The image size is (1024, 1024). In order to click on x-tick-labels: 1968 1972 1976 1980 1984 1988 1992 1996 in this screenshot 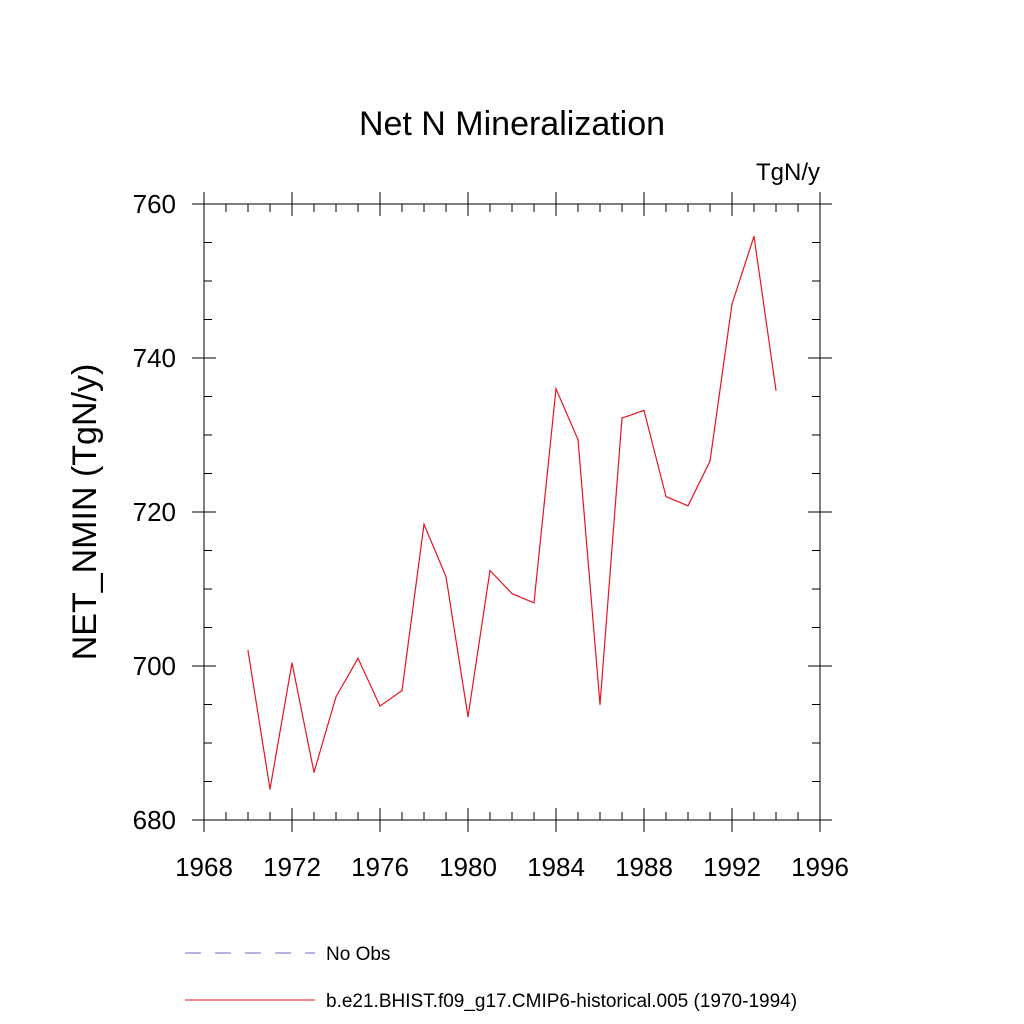, I will do `click(512, 867)`.